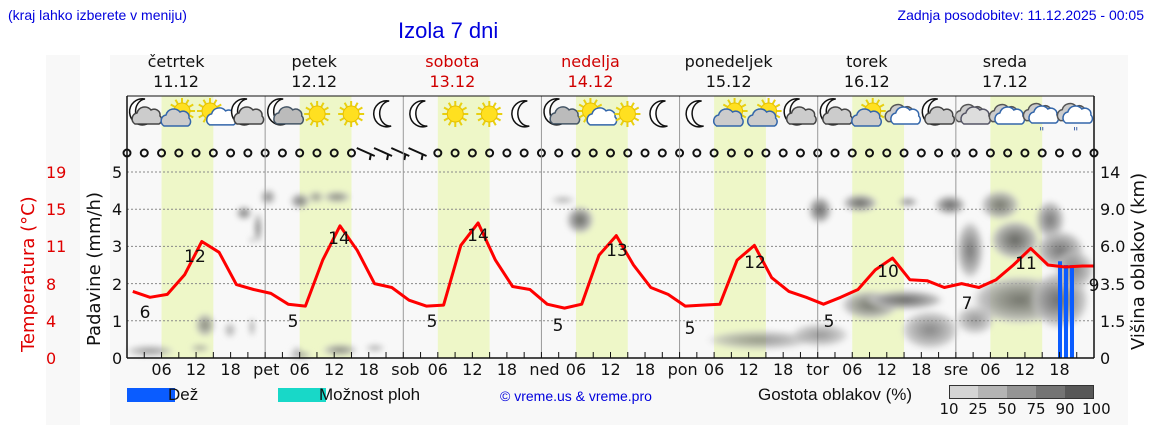  What do you see at coordinates (818, 369) in the screenshot?
I see `x-tick: tor` at bounding box center [818, 369].